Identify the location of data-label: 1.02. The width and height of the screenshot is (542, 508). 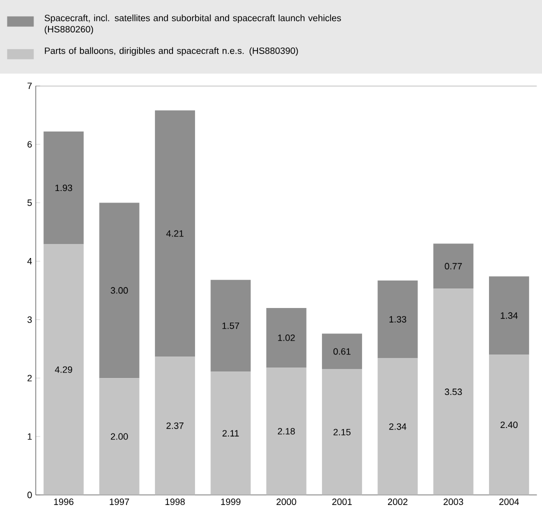
(286, 337).